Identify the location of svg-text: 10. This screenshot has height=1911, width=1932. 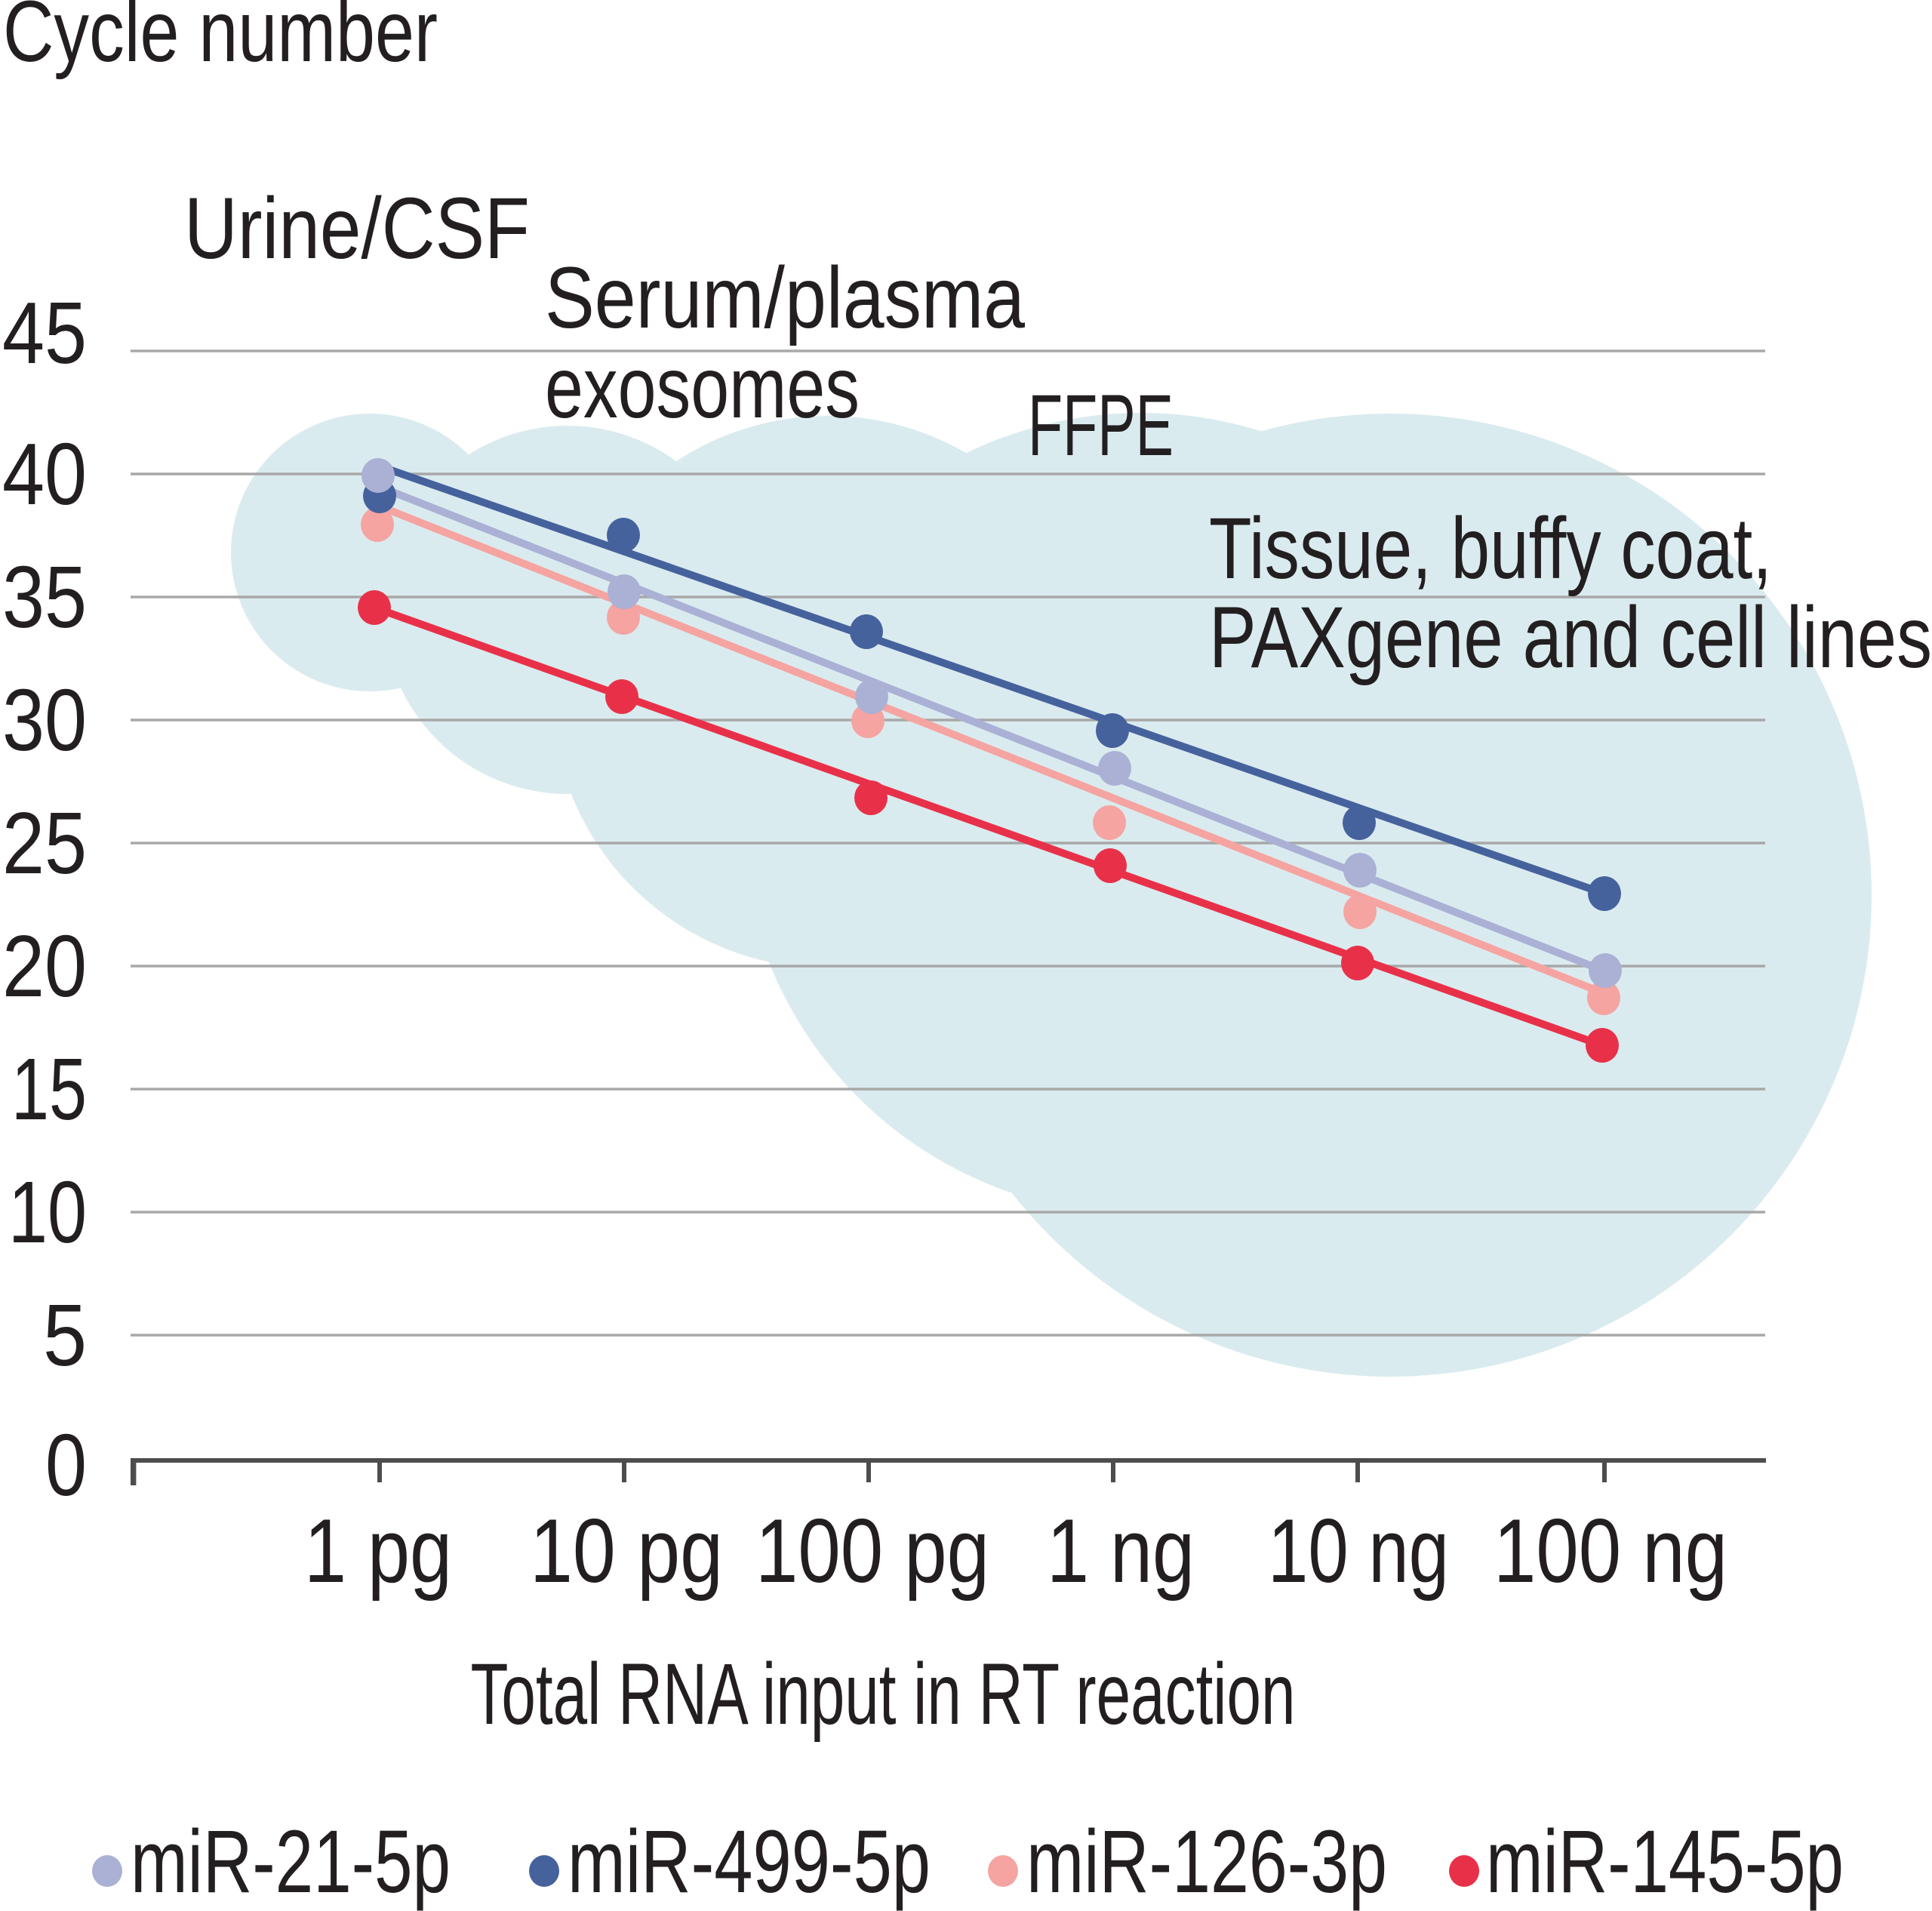
(47, 1212).